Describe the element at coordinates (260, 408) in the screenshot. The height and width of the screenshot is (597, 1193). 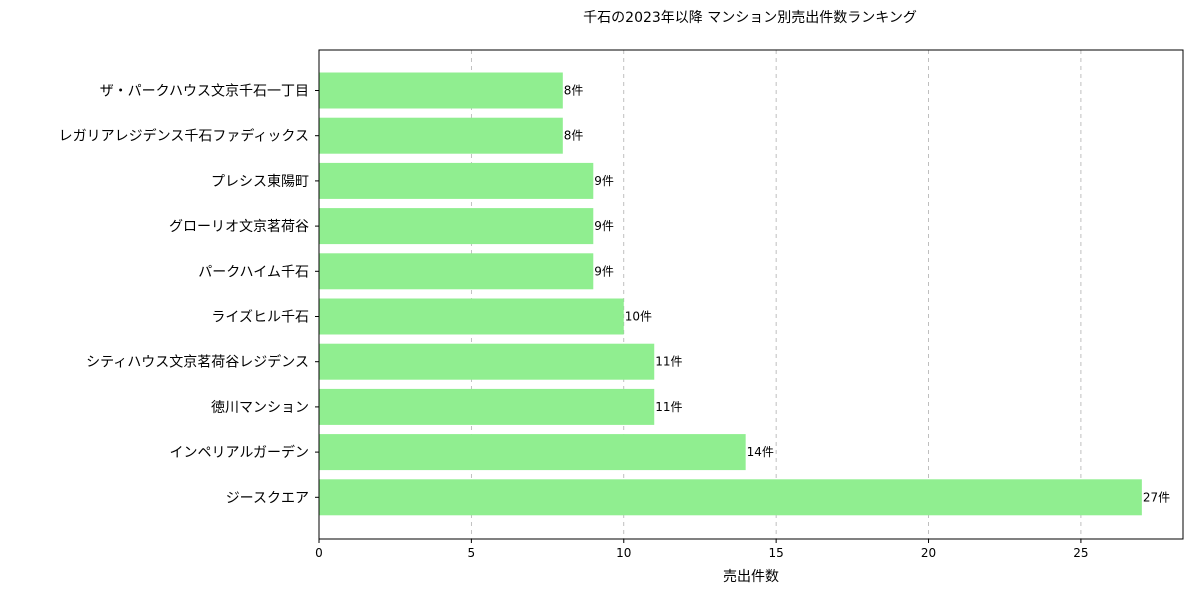
I see `y-tick-label: 徳川マンション` at that location.